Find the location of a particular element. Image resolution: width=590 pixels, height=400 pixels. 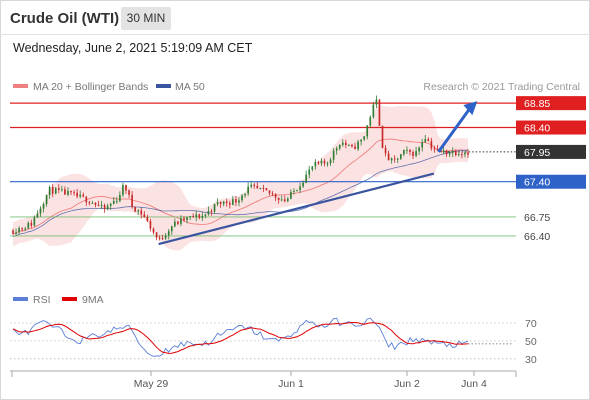

rsi-line is located at coordinates (240, 337).